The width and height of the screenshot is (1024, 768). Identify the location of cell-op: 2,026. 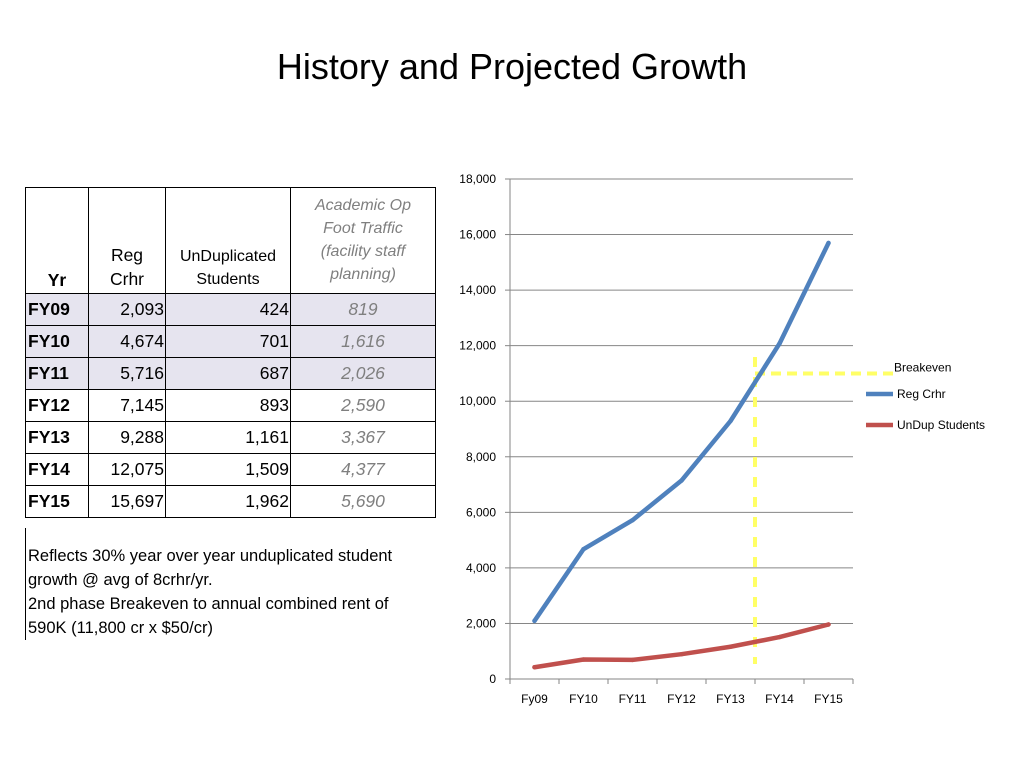
(363, 373).